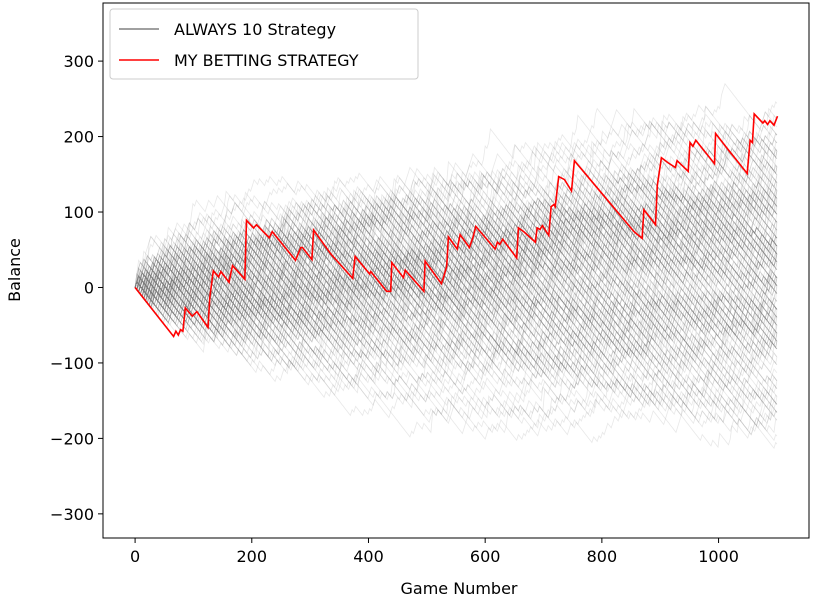  What do you see at coordinates (72, 363) in the screenshot?
I see `y-tick-label: −100` at bounding box center [72, 363].